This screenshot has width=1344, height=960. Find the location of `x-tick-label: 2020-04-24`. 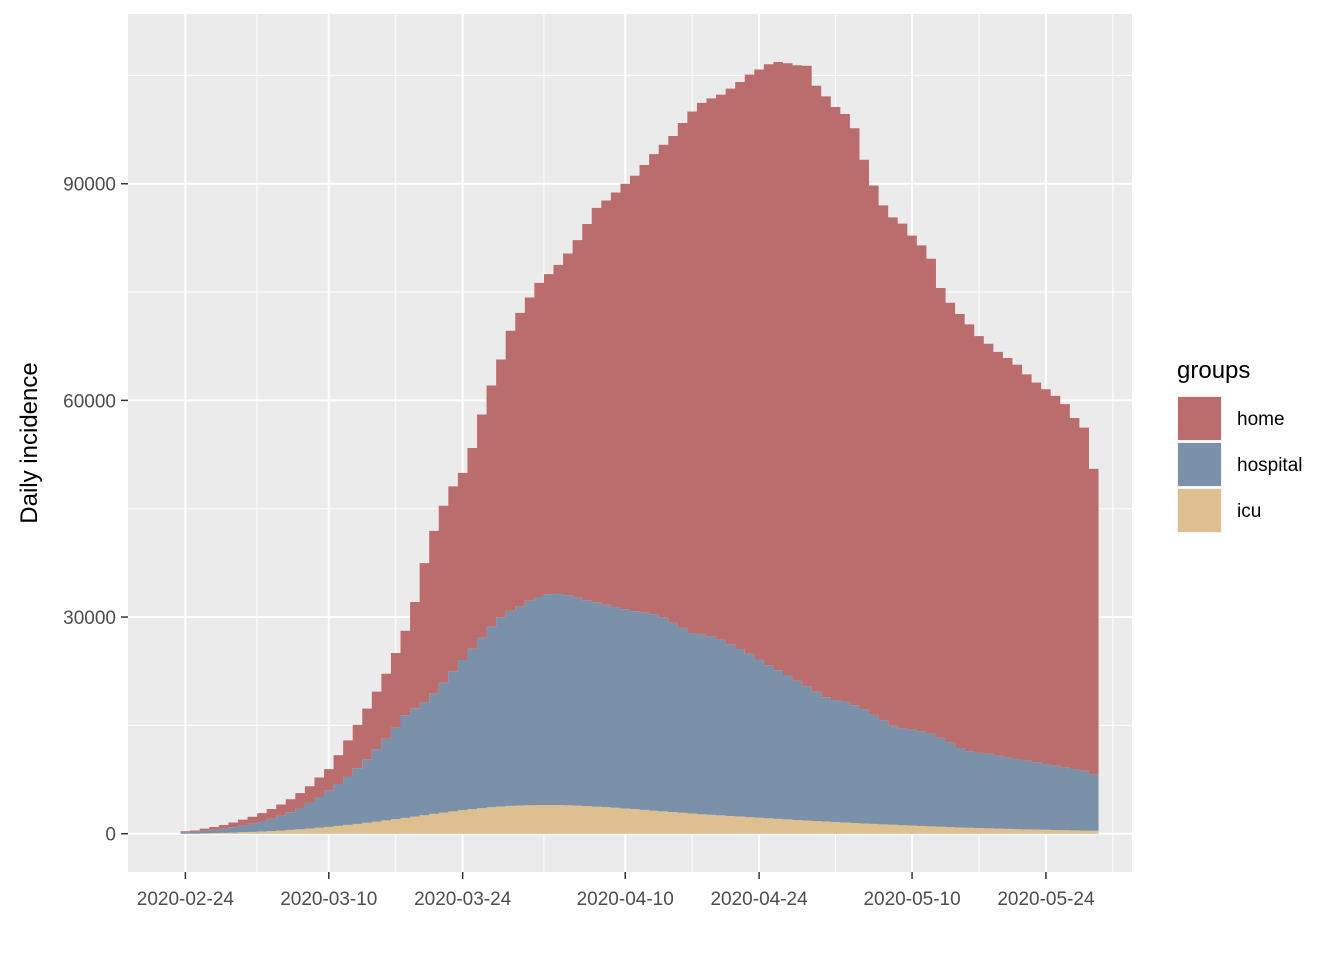

x-tick-label: 2020-04-24 is located at coordinates (759, 899).